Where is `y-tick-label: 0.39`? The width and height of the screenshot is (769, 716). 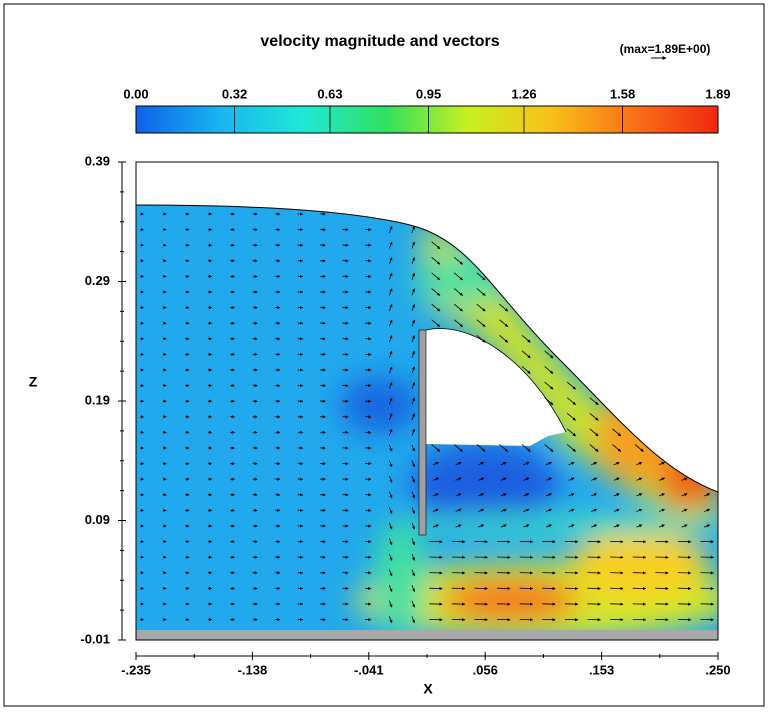 y-tick-label: 0.39 is located at coordinates (97, 160).